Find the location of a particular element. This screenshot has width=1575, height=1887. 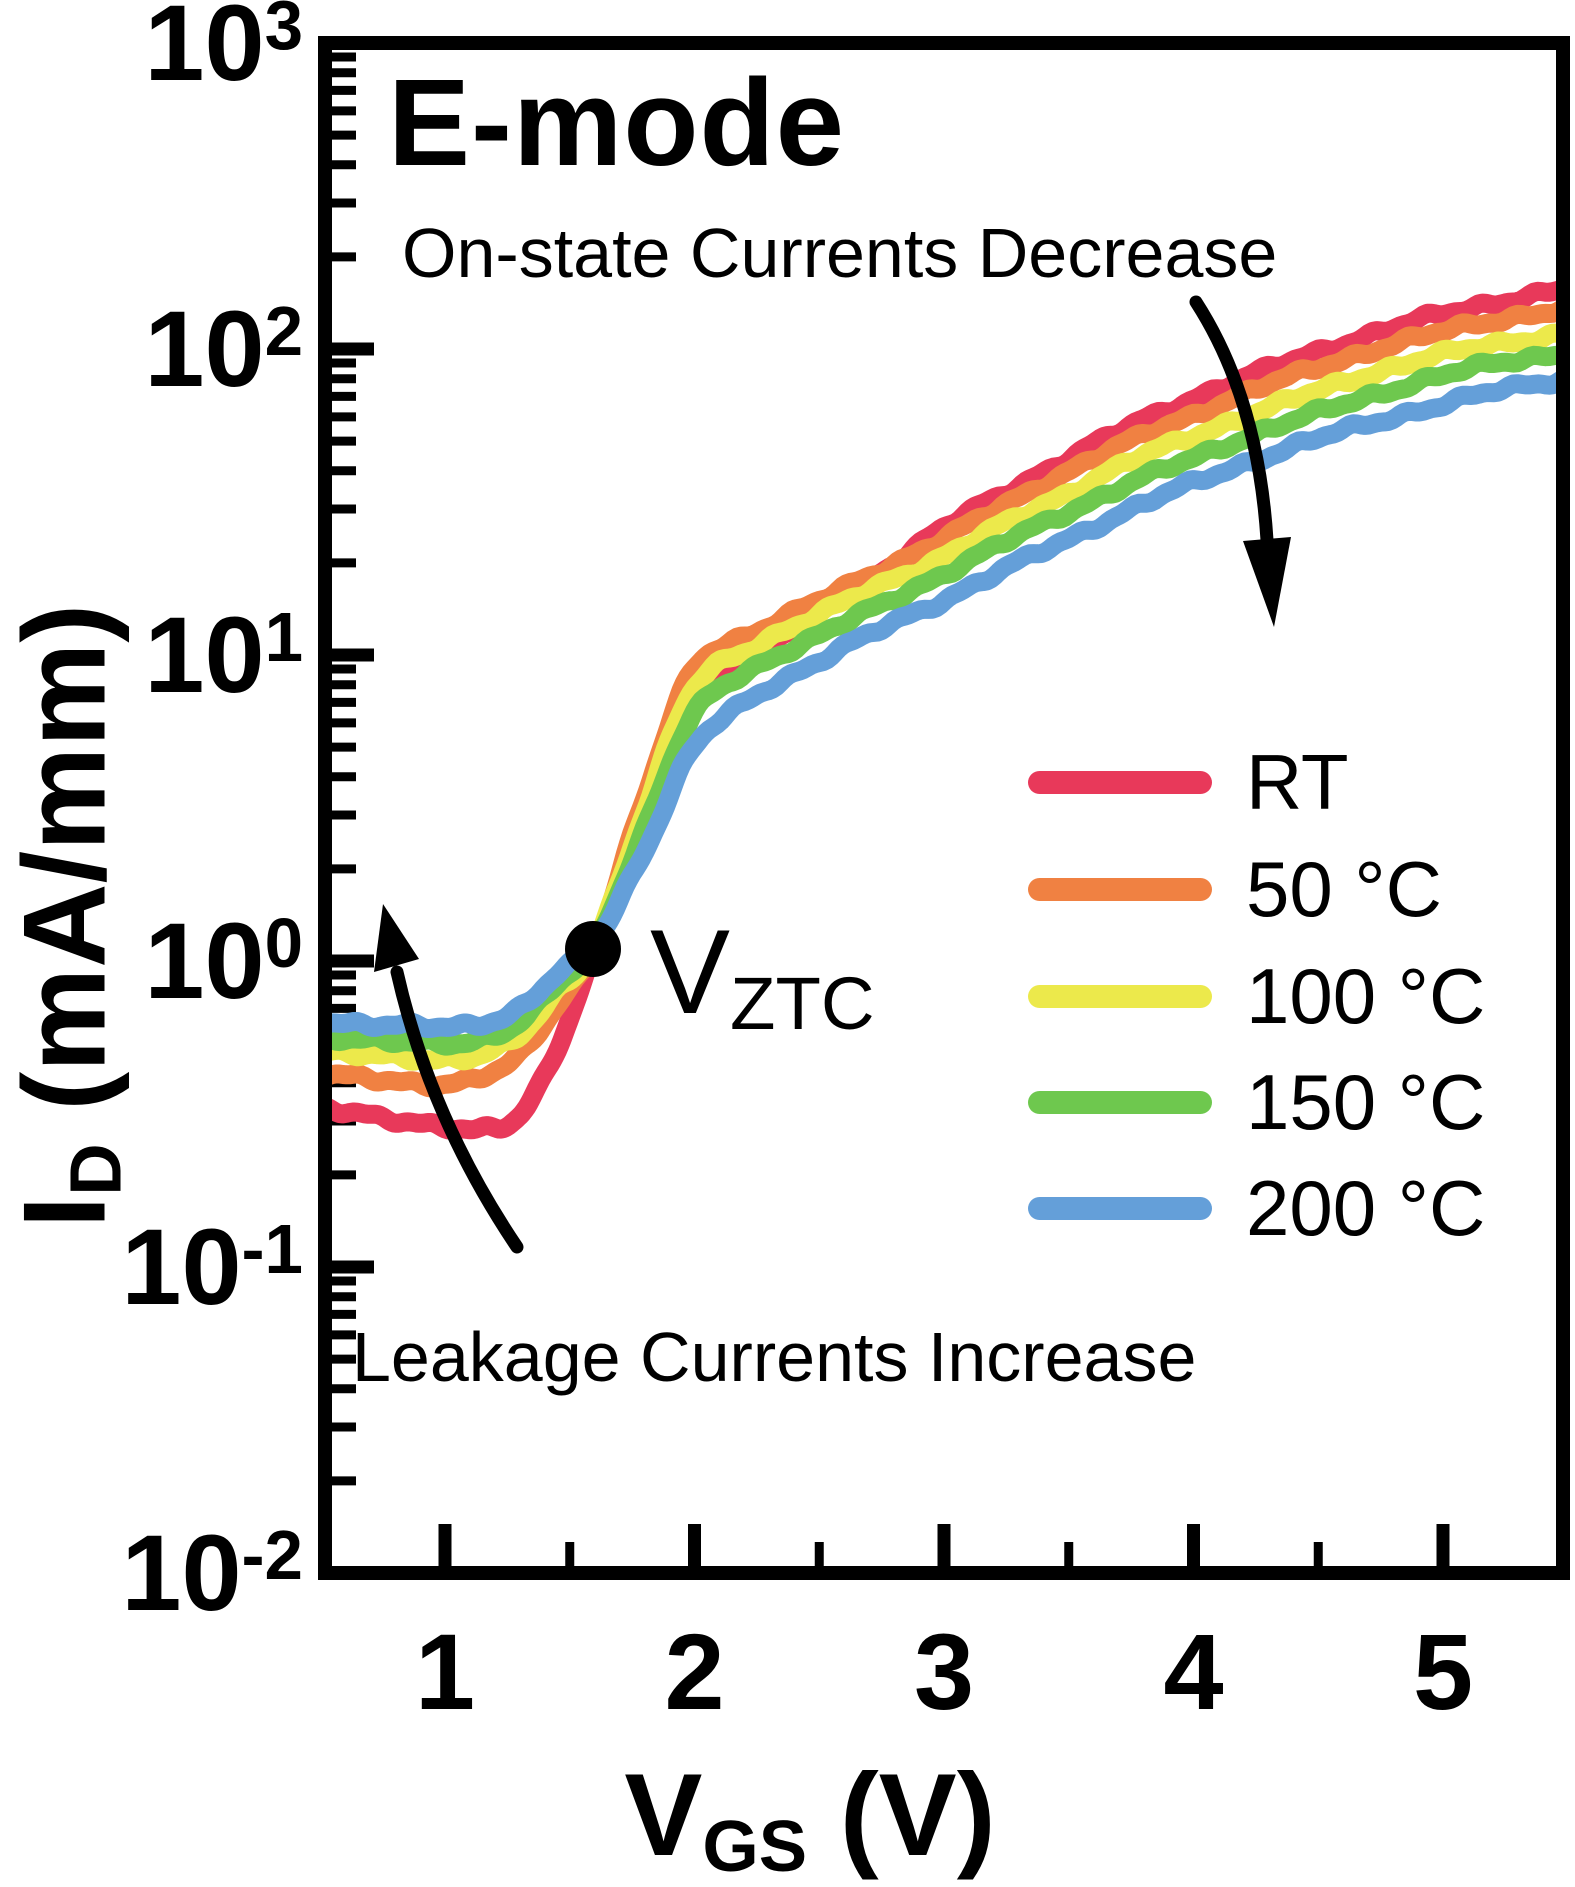

legend-item: 100 °C is located at coordinates (1256, 996).